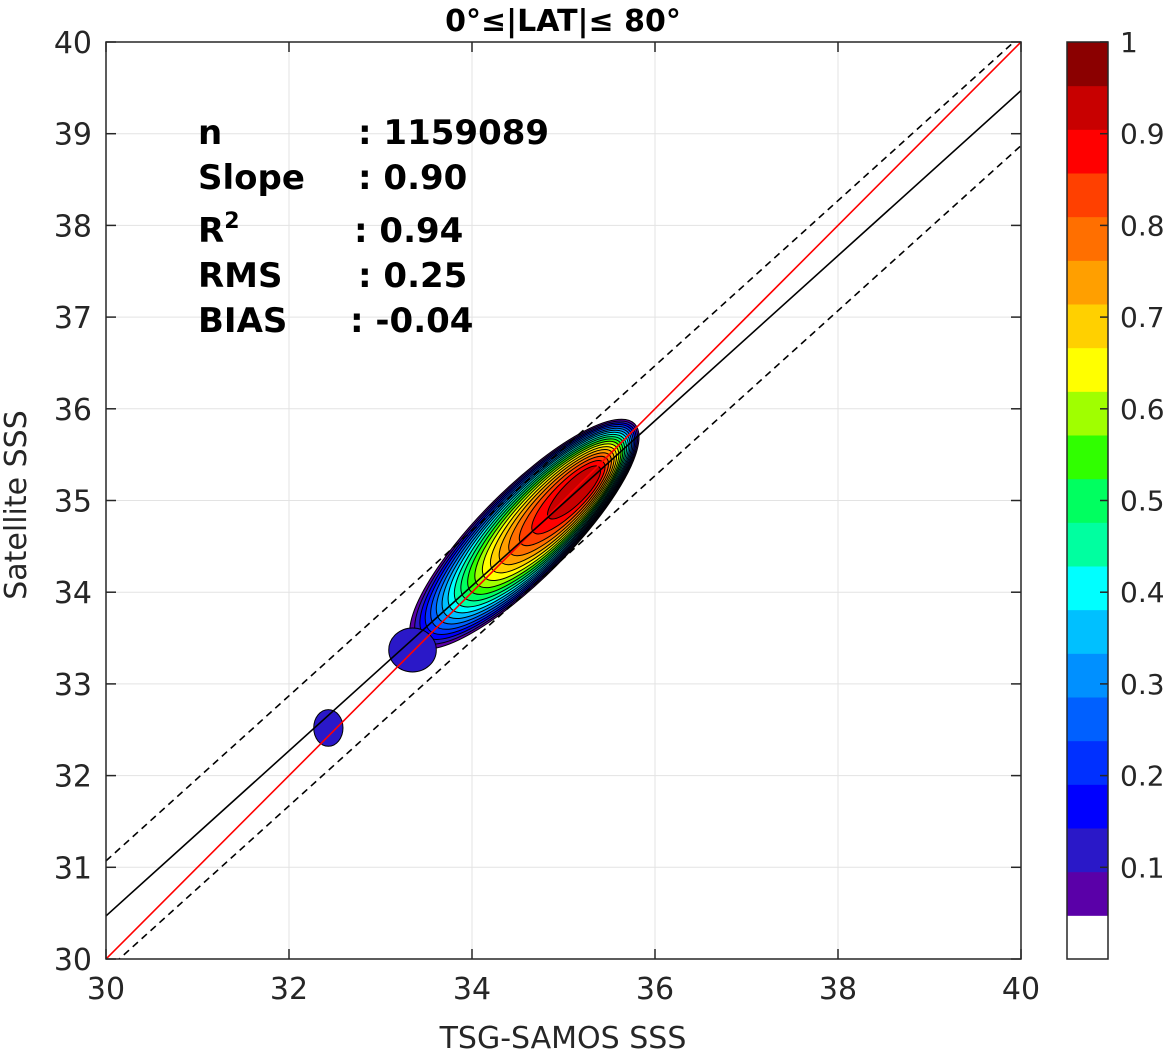  What do you see at coordinates (73, 960) in the screenshot?
I see `y-tick-label: 30` at bounding box center [73, 960].